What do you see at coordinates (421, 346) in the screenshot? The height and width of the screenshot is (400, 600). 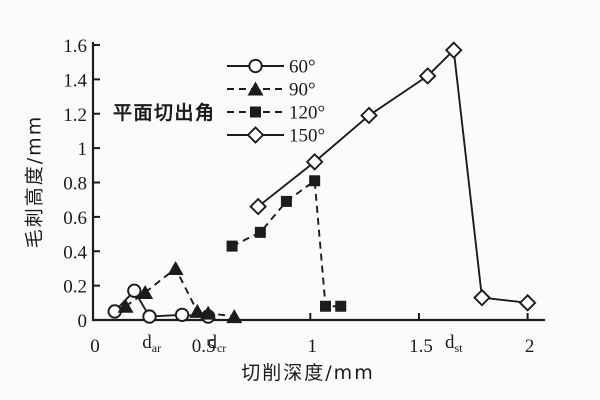 I see `x-tick-label: 1.5` at bounding box center [421, 346].